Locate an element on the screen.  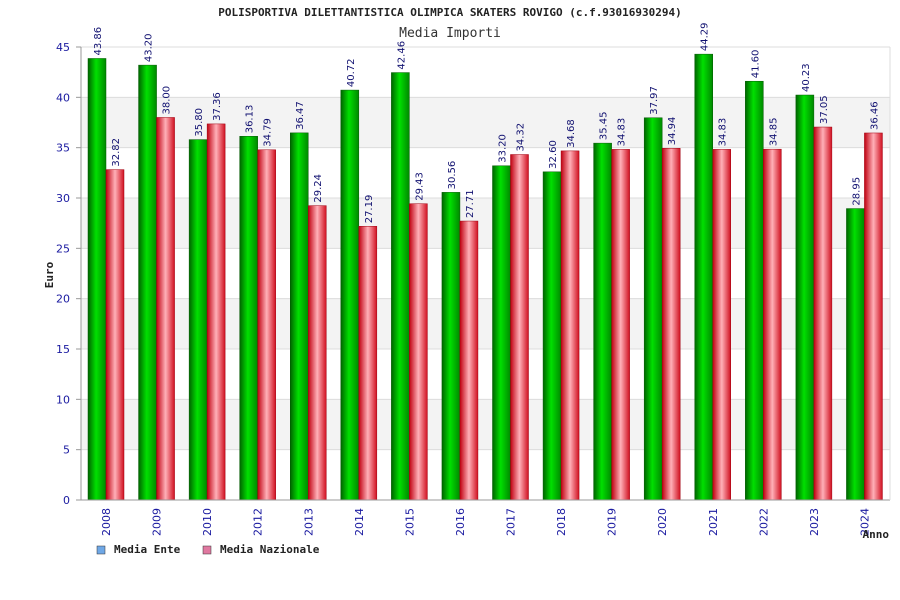
bar-media-ente-2024 is located at coordinates (855, 354).